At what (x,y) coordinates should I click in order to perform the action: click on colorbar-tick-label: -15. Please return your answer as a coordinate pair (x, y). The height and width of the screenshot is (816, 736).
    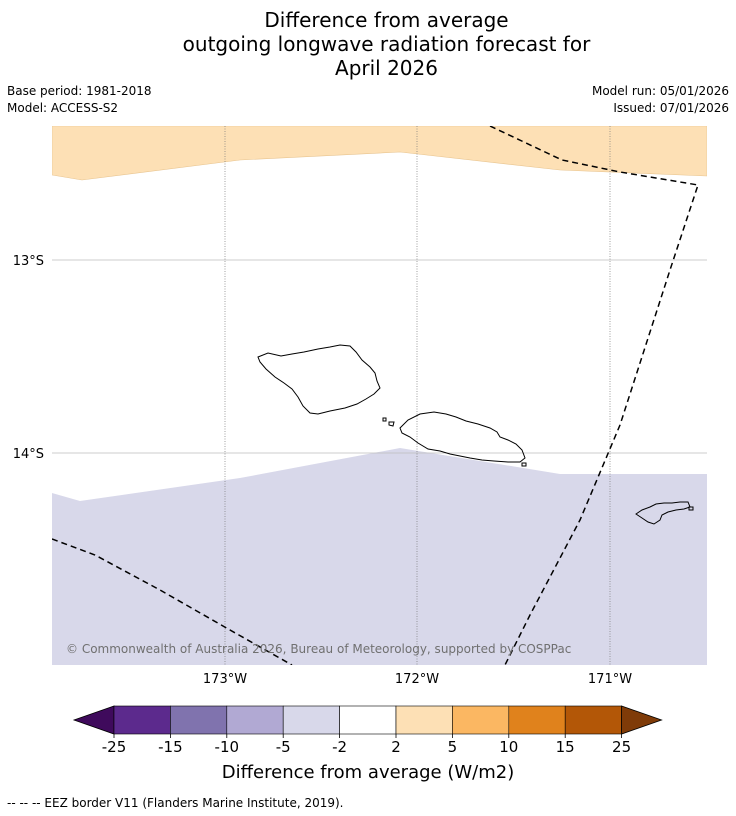
    Looking at the image, I should click on (170, 747).